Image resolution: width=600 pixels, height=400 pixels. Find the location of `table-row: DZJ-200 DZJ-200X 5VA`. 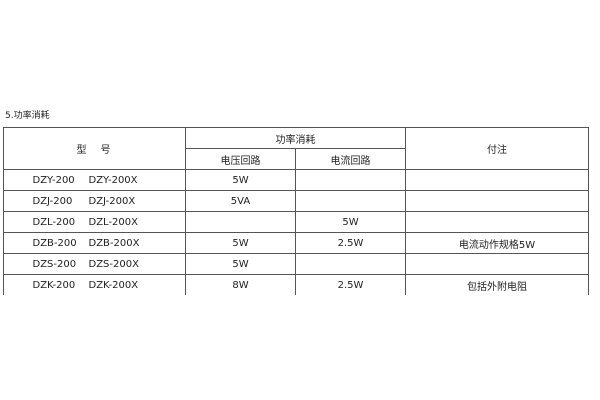

table-row: DZJ-200 DZJ-200X 5VA is located at coordinates (296, 201).